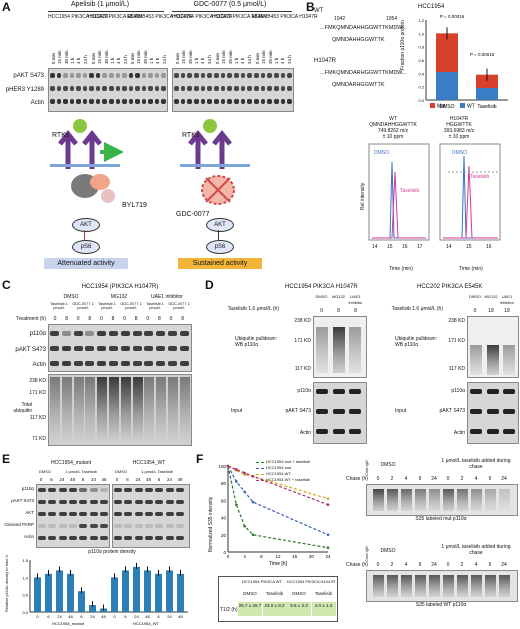 The width and height of the screenshot is (520, 629). What do you see at coordinates (358, 85) in the screenshot?
I see `sequence-mut-fragment: QMNDARHGGWTTK` at bounding box center [358, 85].